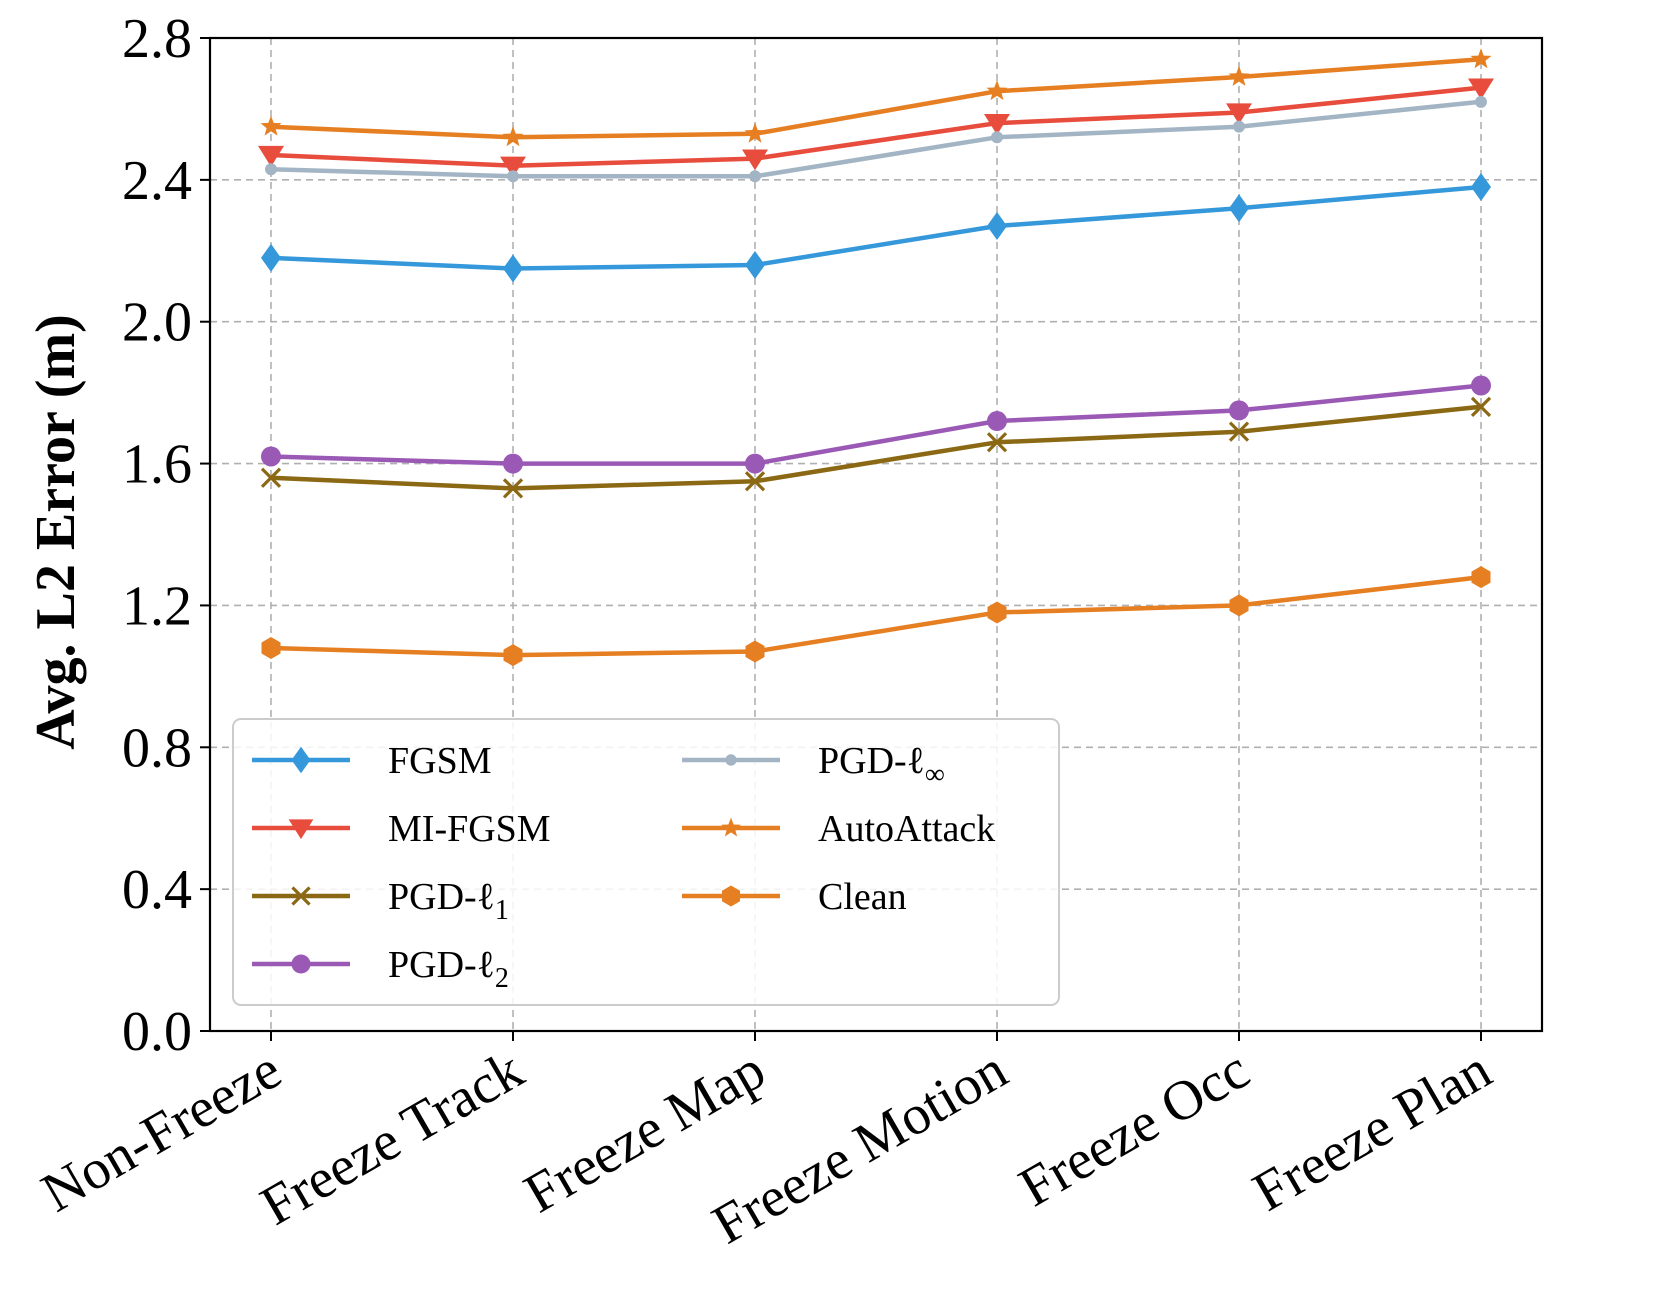  I want to click on diamond-marker, so click(301, 760).